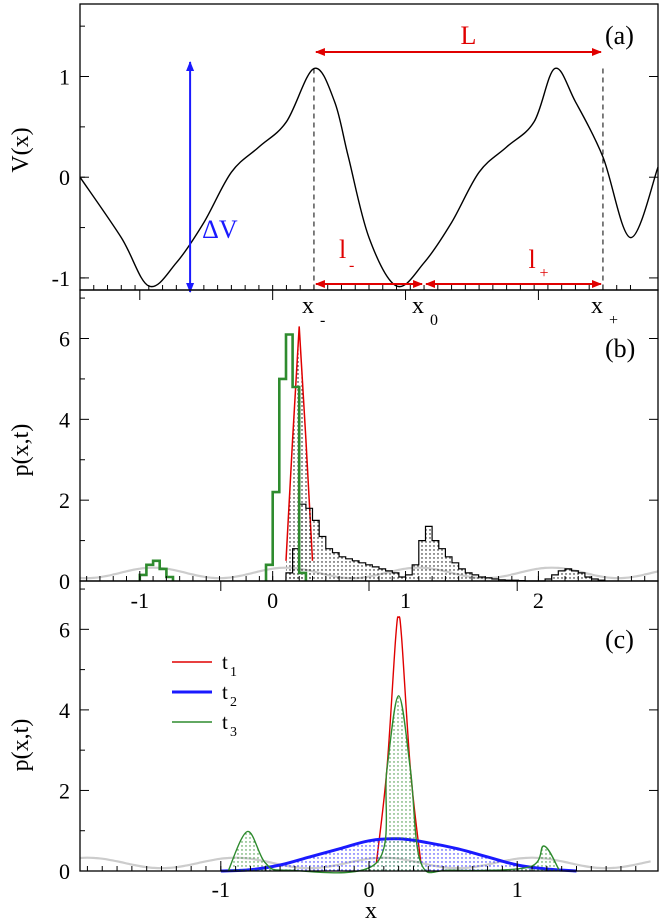 This screenshot has height=922, width=663. I want to click on panel-b-ytick-label: 2, so click(64, 500).